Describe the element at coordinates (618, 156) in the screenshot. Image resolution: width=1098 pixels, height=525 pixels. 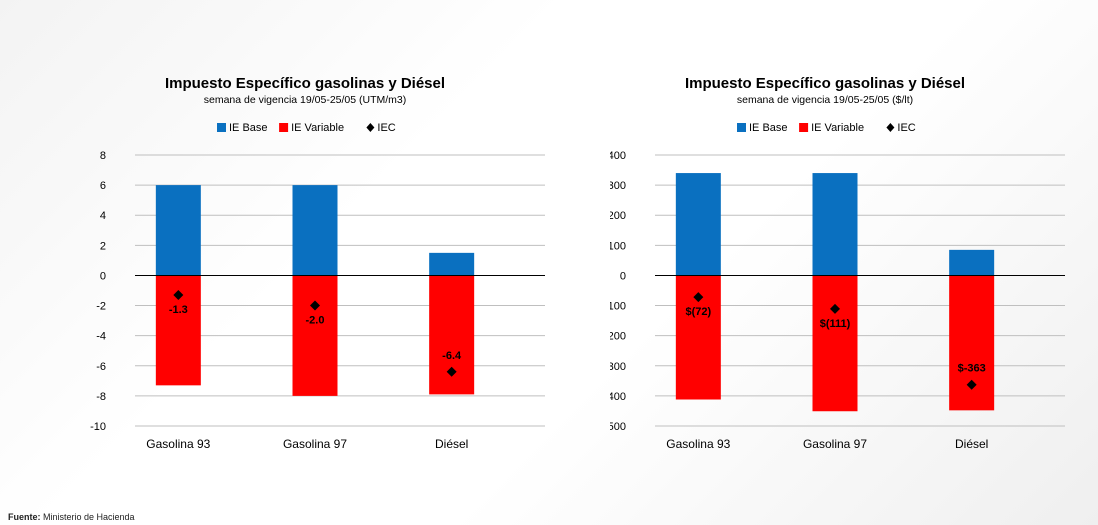
I see `y-tick-label: 400` at that location.